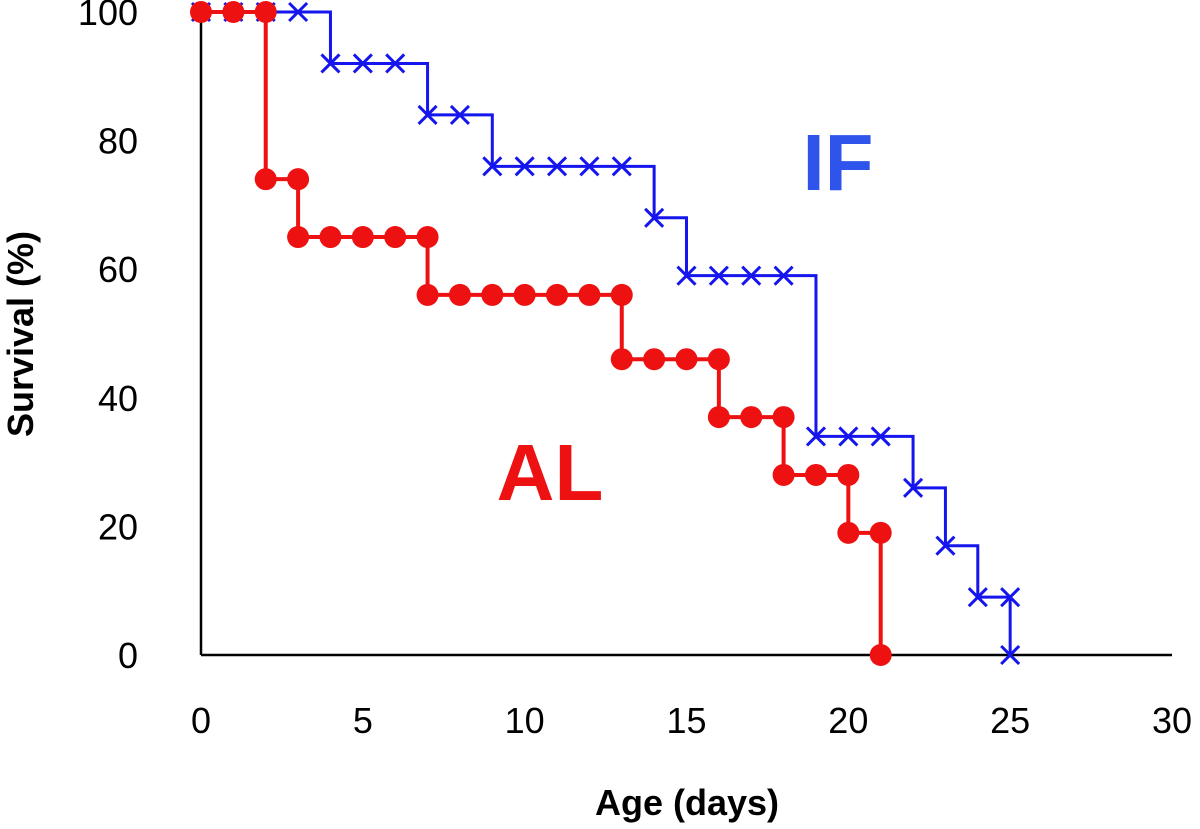 The height and width of the screenshot is (829, 1200). What do you see at coordinates (686, 720) in the screenshot?
I see `x-tick-label: 15` at bounding box center [686, 720].